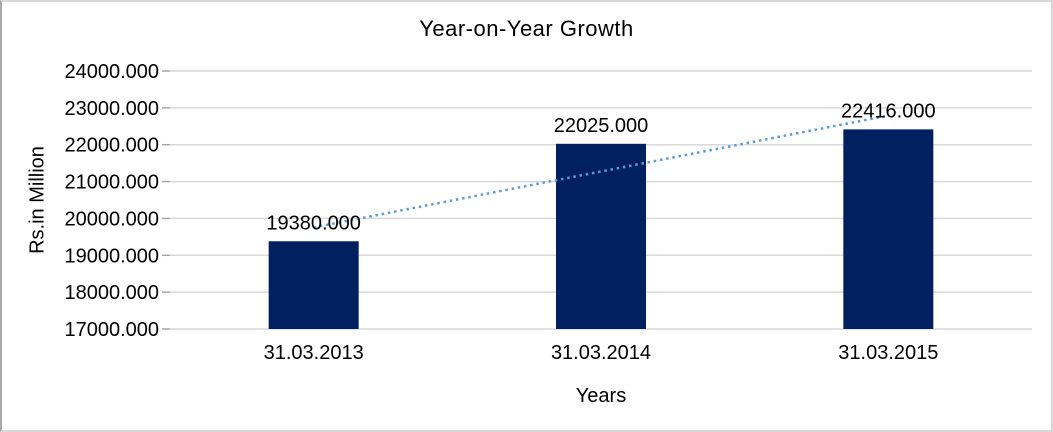 This screenshot has width=1053, height=432. I want to click on y-tick-label: 20000.000, so click(111, 219).